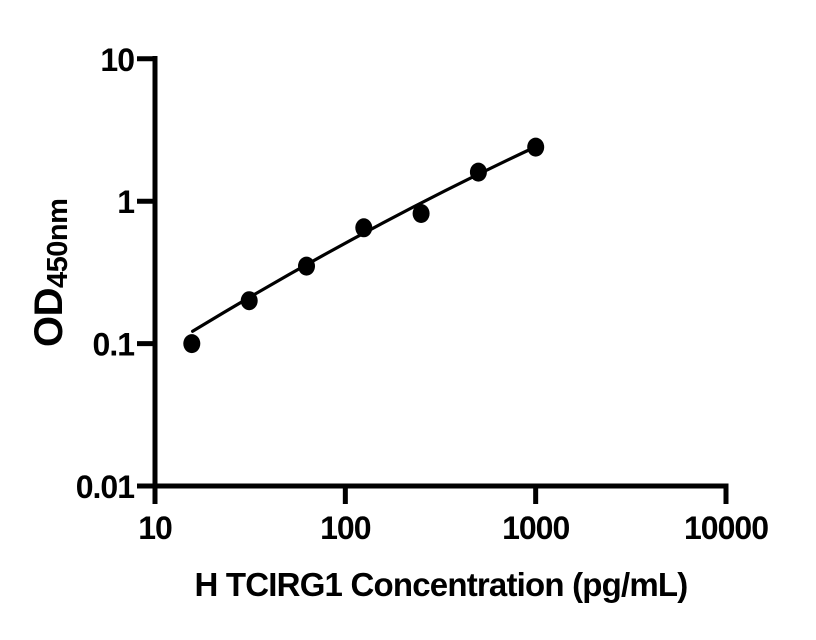 This screenshot has width=816, height=640. What do you see at coordinates (726, 528) in the screenshot?
I see `x-tick-label: 10000` at bounding box center [726, 528].